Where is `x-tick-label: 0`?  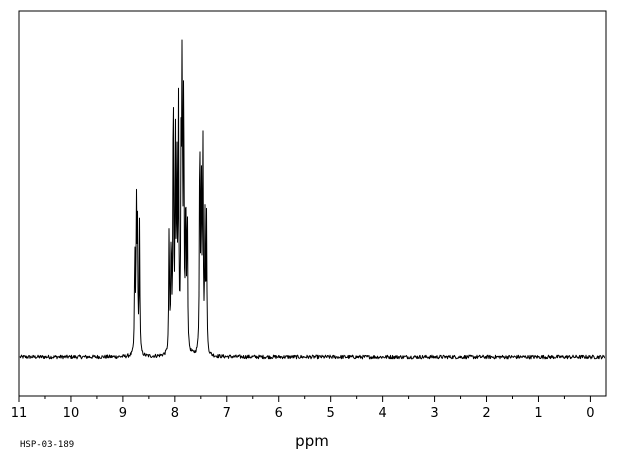 x-tick-label: 0 is located at coordinates (590, 413).